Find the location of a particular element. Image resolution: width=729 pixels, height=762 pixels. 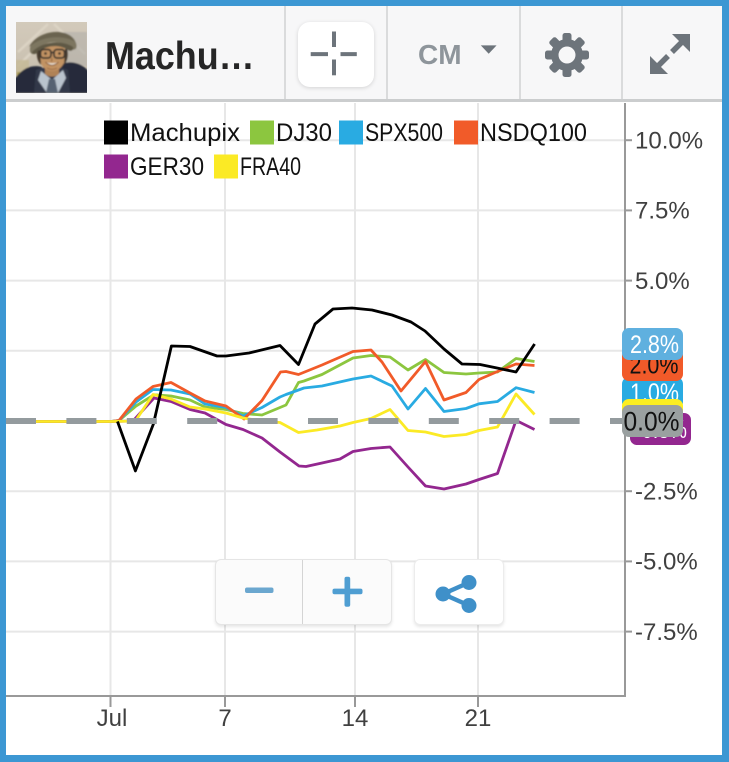

svg-text: GER30 is located at coordinates (167, 167).